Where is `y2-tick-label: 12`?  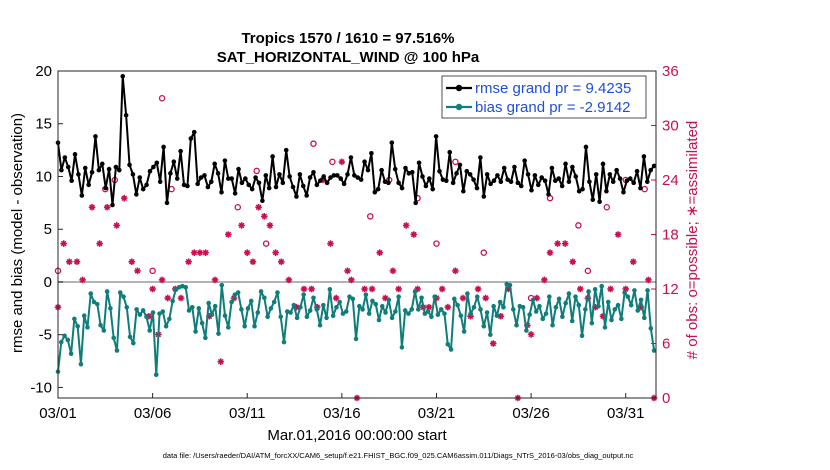
y2-tick-label: 12 is located at coordinates (670, 289).